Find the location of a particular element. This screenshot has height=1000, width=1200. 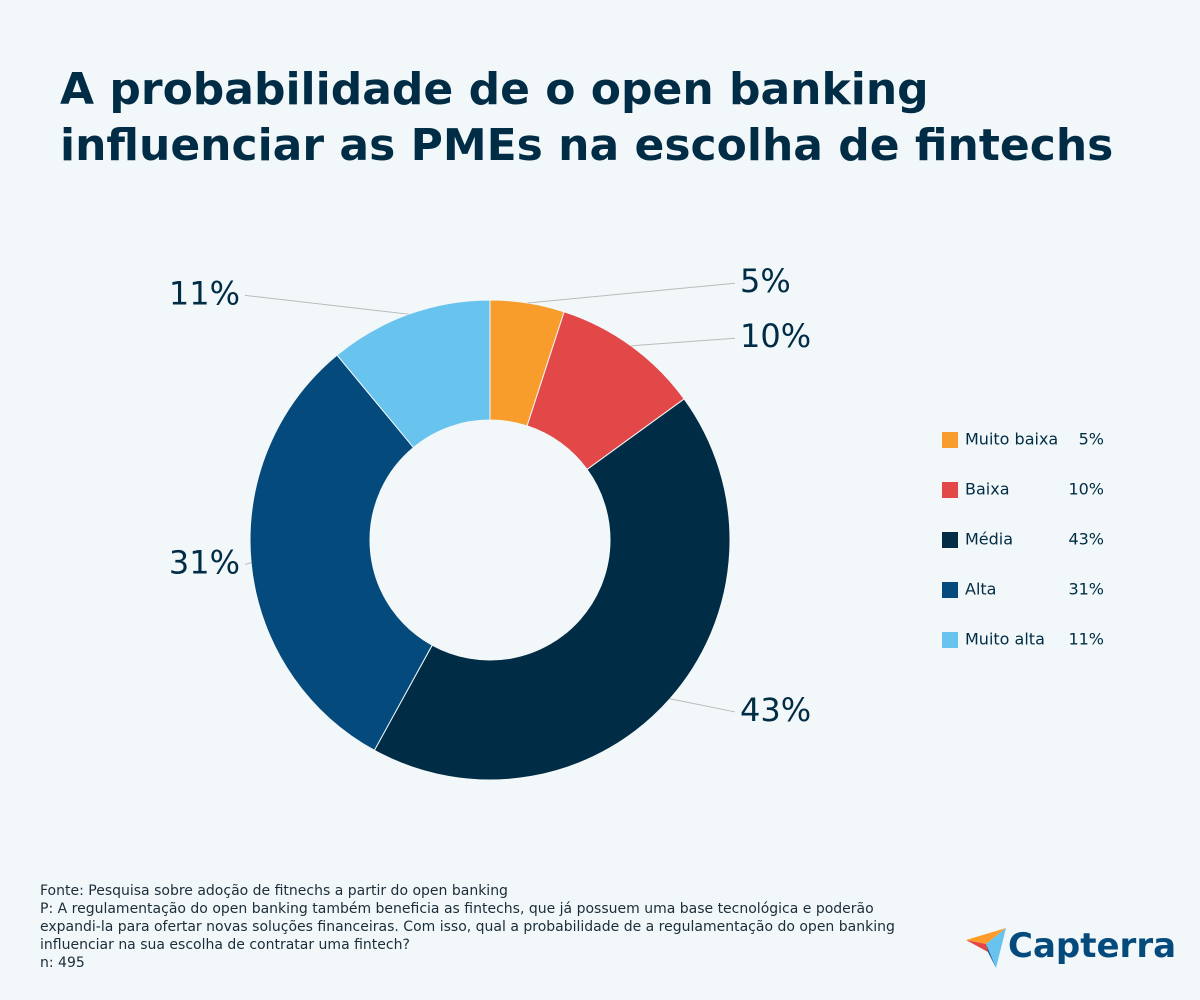

legend-label: Média is located at coordinates (989, 539).